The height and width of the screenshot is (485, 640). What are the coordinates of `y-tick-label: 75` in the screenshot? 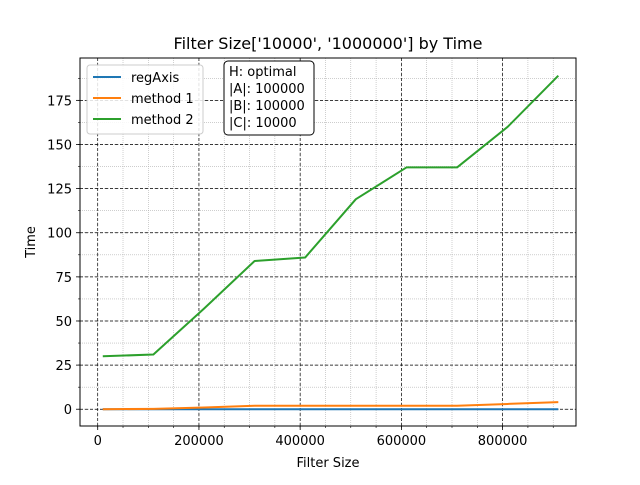 It's located at (63, 278).